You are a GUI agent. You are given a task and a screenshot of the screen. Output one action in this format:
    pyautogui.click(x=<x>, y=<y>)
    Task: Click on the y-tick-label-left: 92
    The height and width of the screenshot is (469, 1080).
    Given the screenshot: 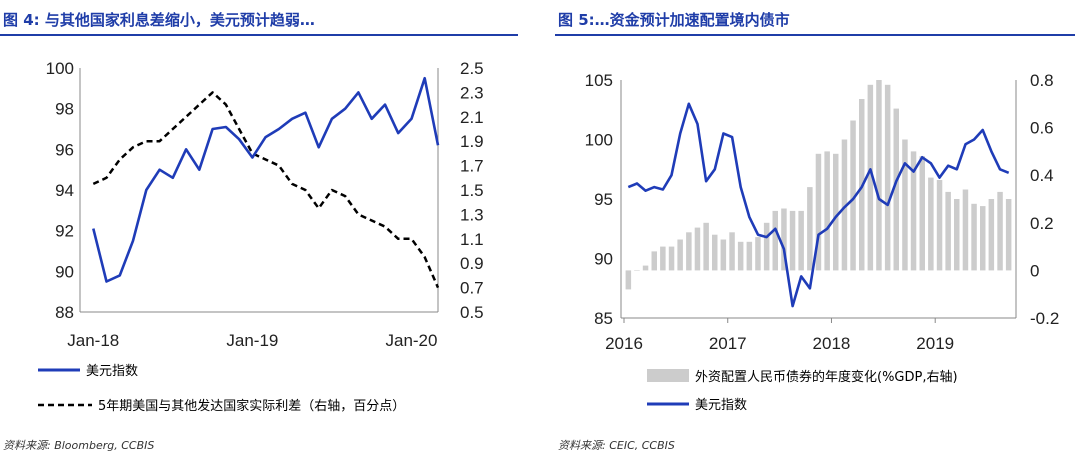 What is the action you would take?
    pyautogui.click(x=64, y=231)
    